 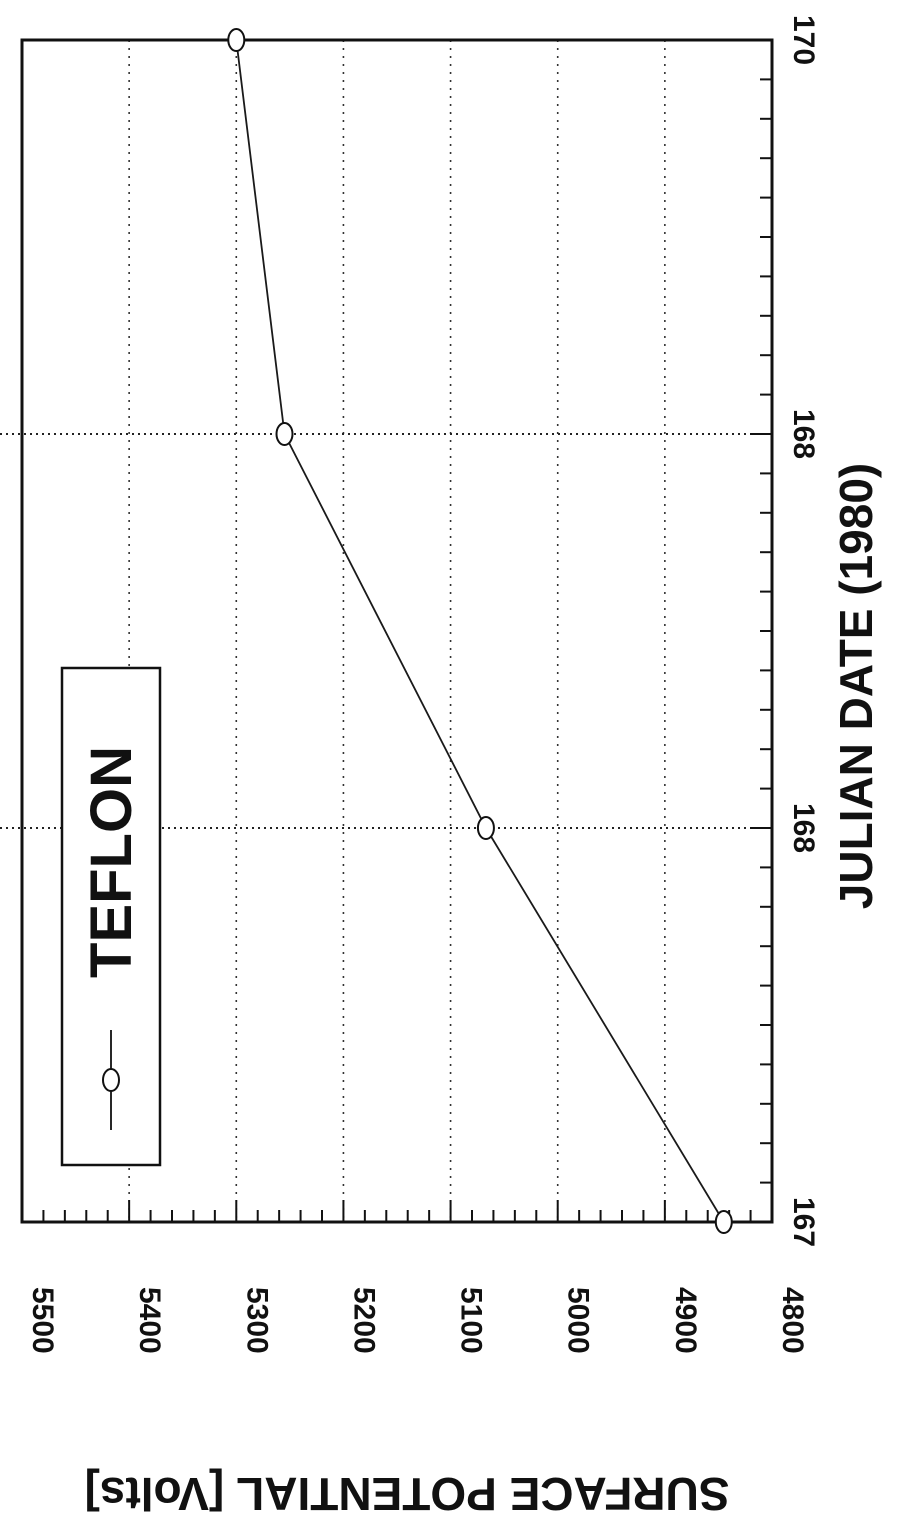 I want to click on y-tick-label: 4800, so click(x=792, y=1320).